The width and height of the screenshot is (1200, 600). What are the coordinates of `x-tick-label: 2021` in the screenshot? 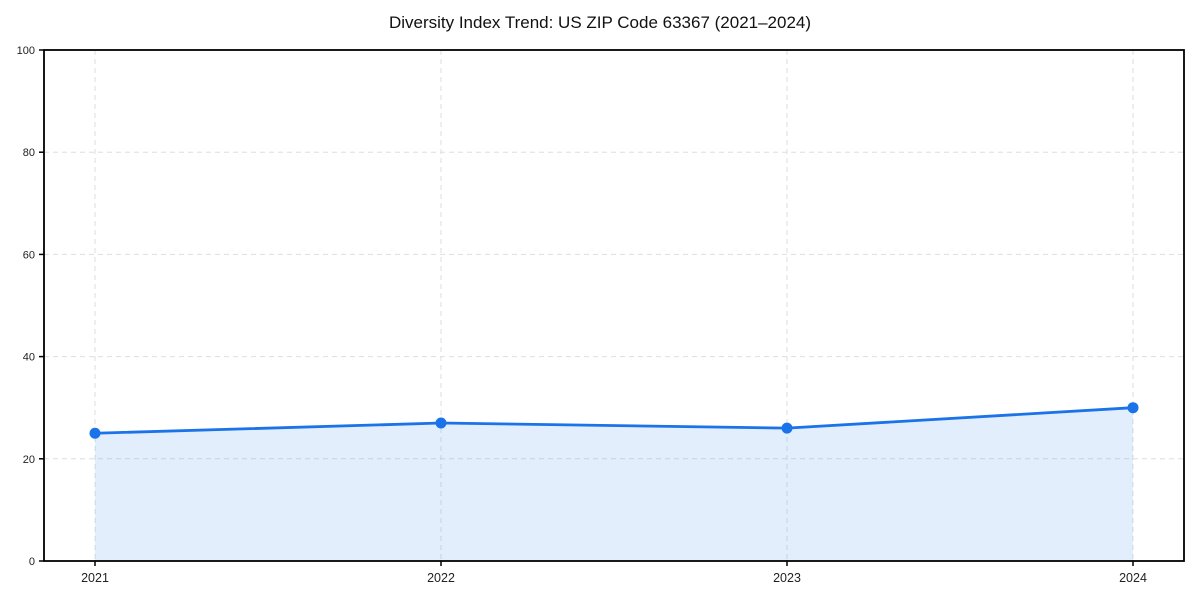 It's located at (95, 578).